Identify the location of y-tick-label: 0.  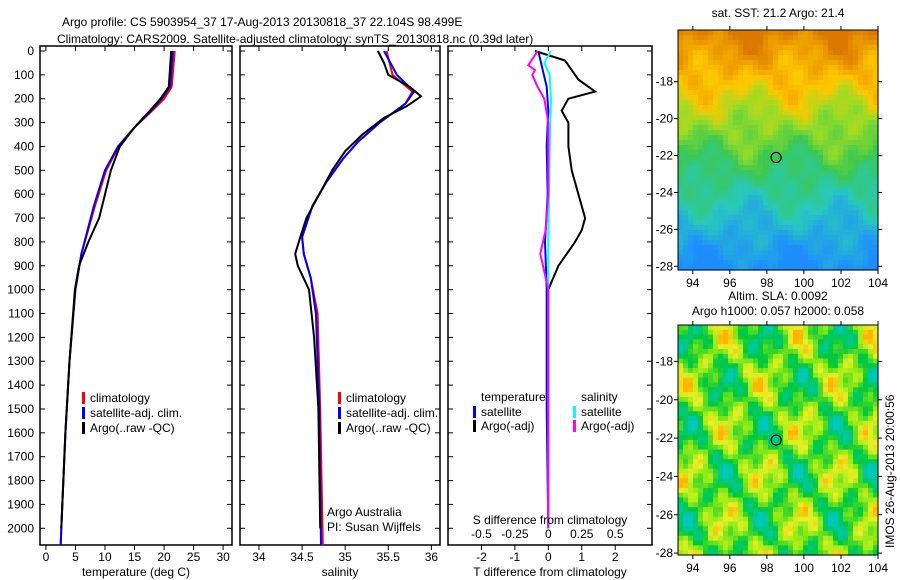
(30, 51).